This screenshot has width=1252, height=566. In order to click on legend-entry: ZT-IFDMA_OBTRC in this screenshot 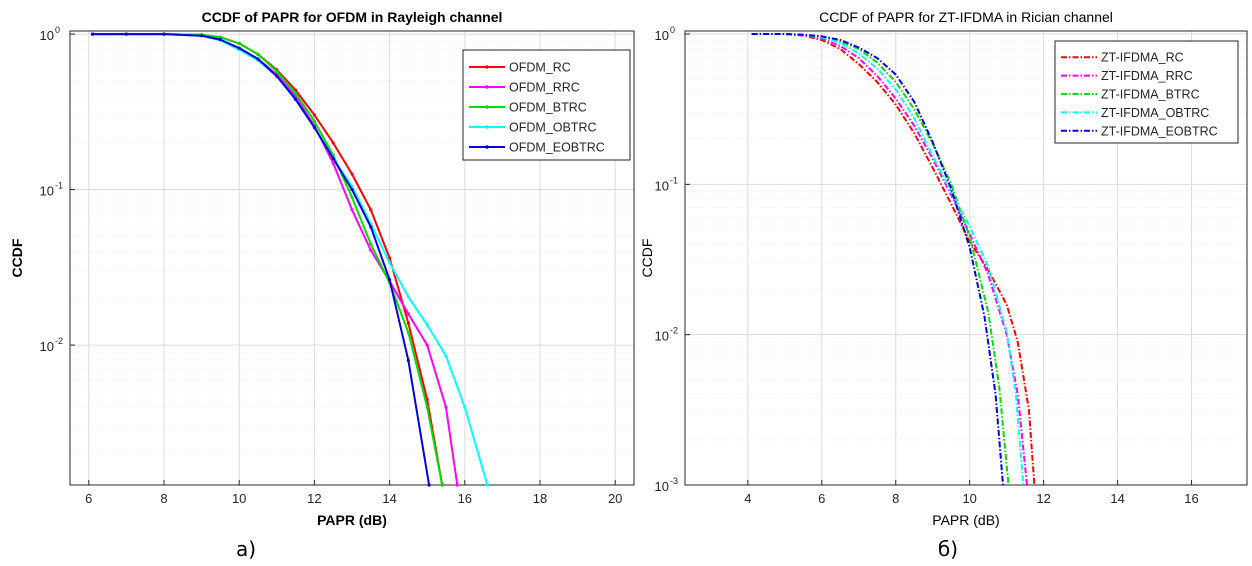, I will do `click(1155, 113)`.